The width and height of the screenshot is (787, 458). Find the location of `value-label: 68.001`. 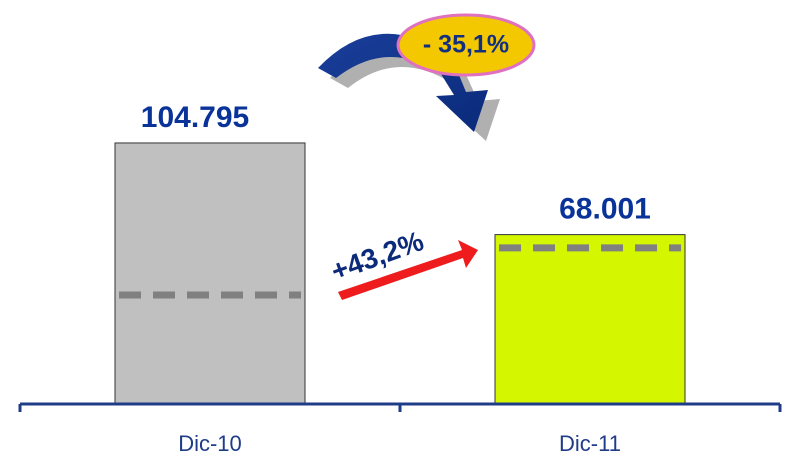

value-label: 68.001 is located at coordinates (605, 209).